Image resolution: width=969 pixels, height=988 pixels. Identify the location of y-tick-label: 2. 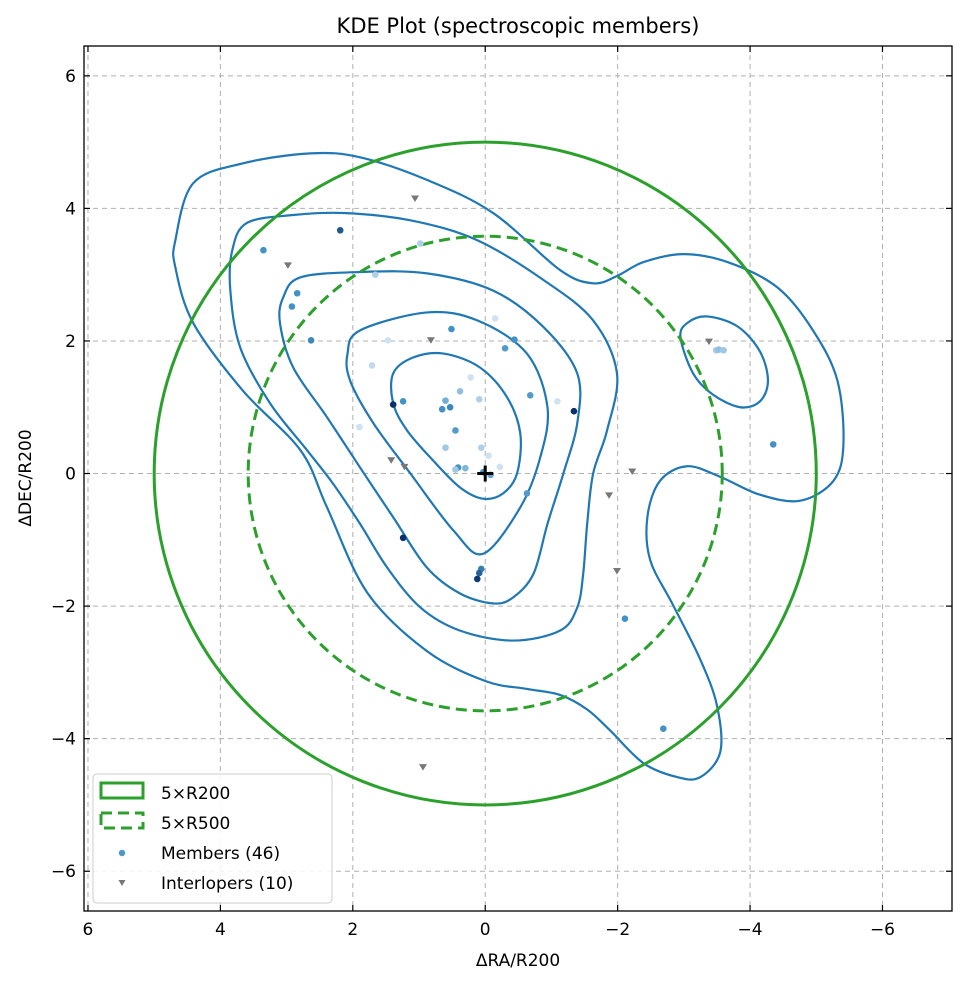
(70, 342).